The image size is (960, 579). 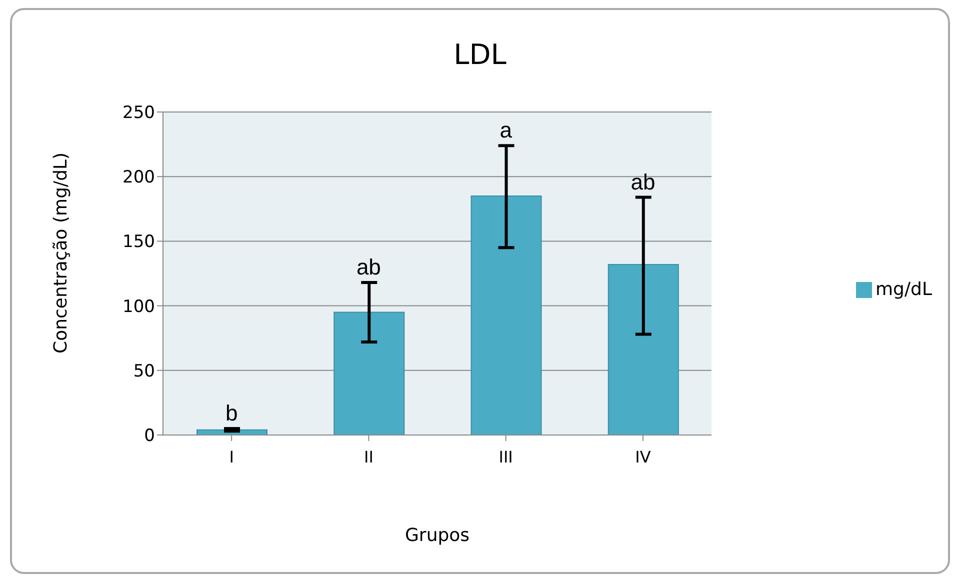 I want to click on annotation: a, so click(x=506, y=130).